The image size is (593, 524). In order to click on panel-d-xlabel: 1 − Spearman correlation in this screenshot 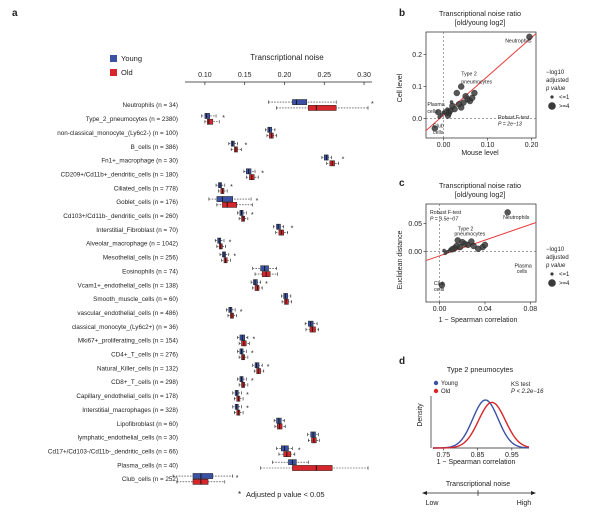, I will do `click(476, 462)`.